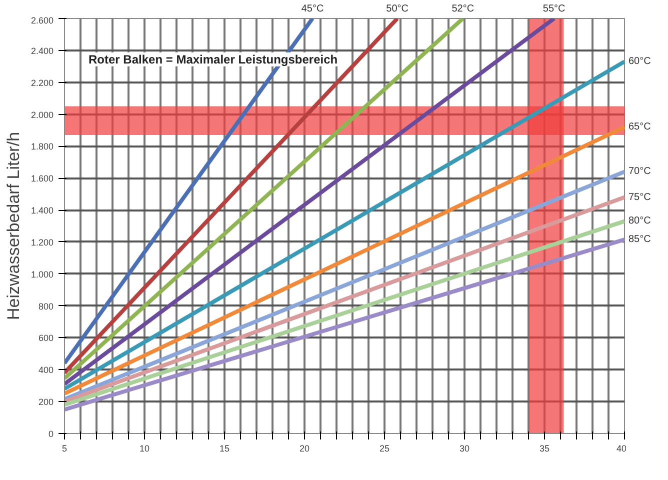  What do you see at coordinates (213, 59) in the screenshot?
I see `annotation: Roter Balken = Maximaler Leistungsbereich` at bounding box center [213, 59].